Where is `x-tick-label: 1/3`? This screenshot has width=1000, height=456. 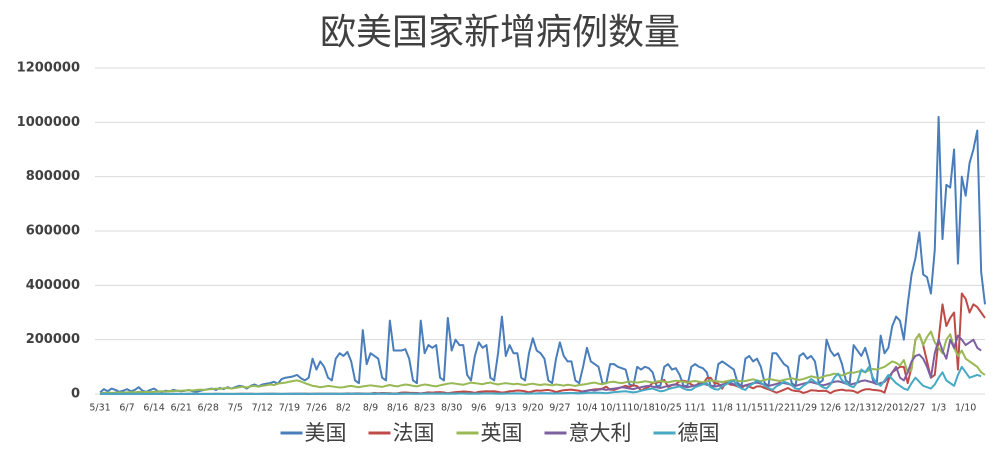 x-tick-label: 1/3 is located at coordinates (938, 408).